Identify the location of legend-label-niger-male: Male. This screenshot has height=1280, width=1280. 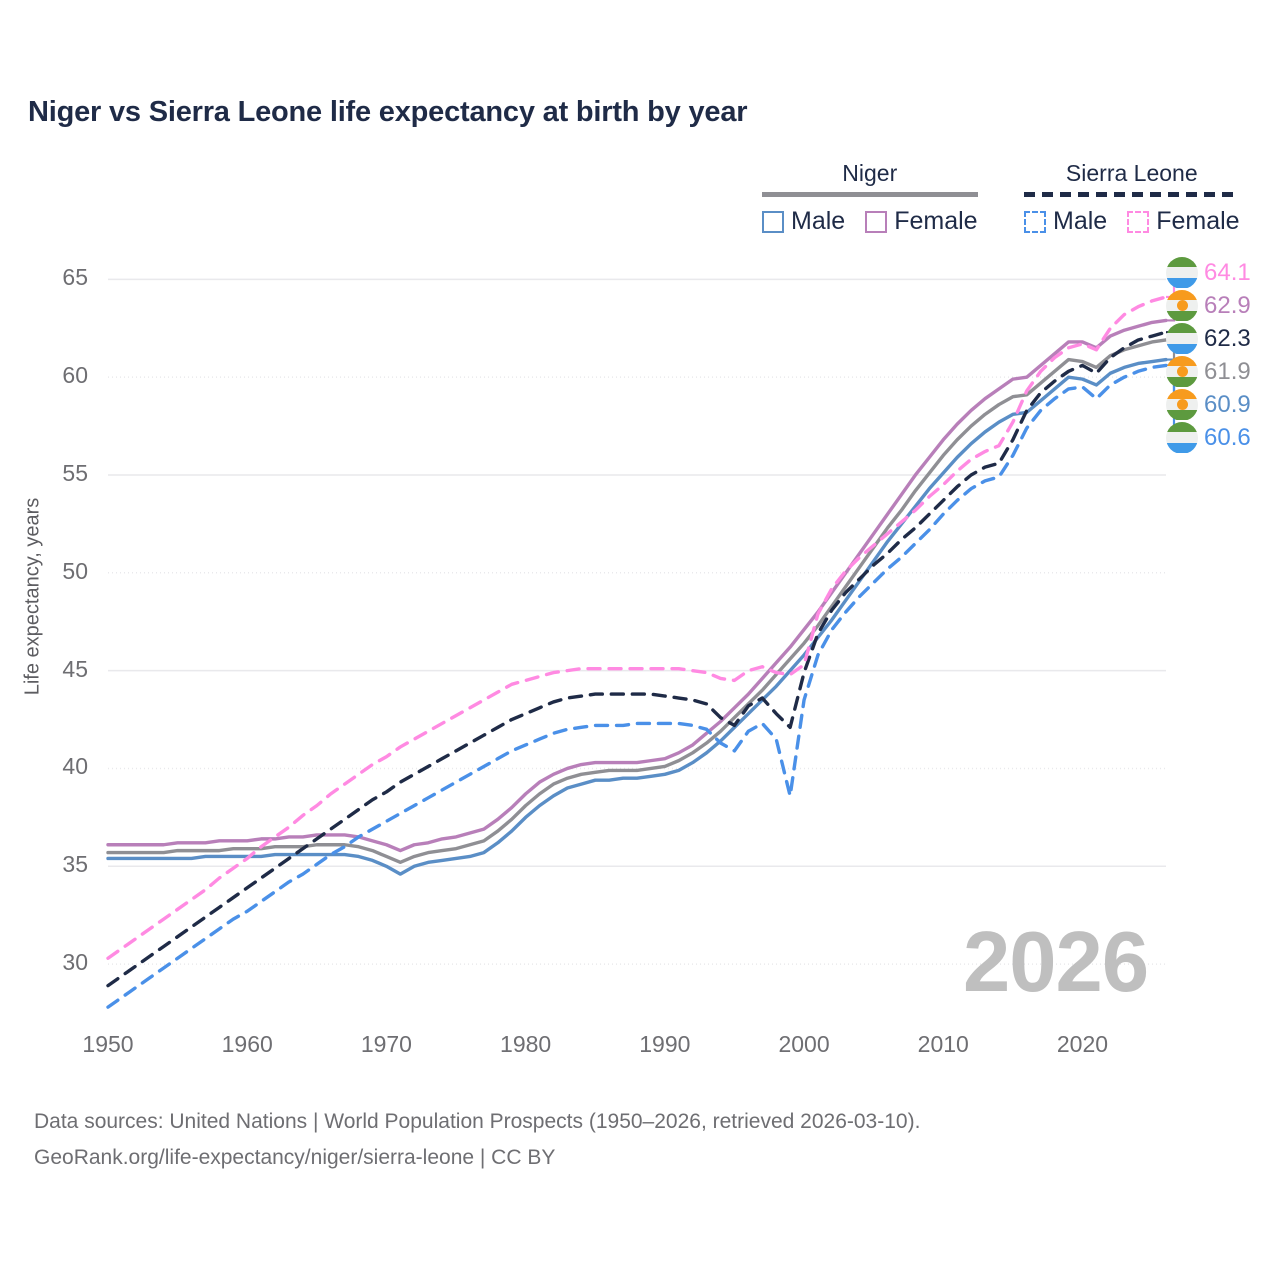
(818, 221).